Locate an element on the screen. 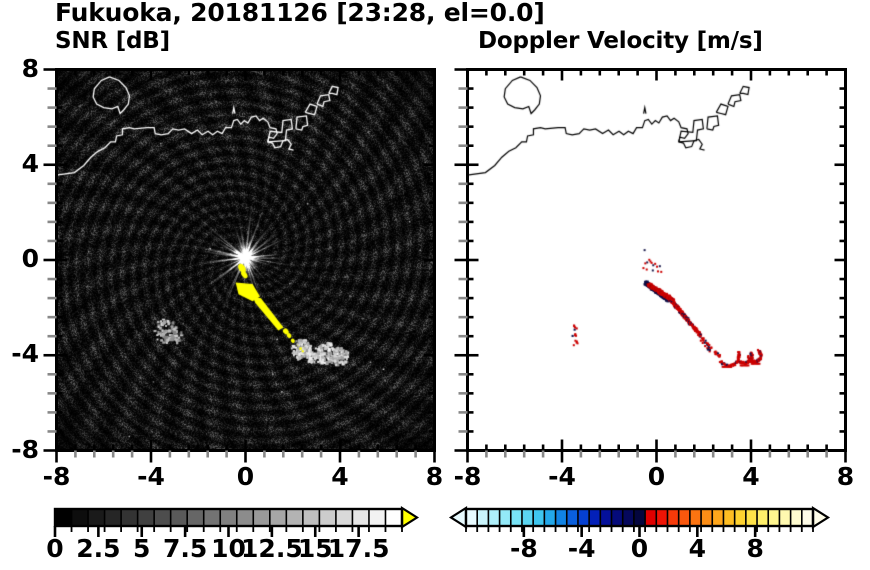 This screenshot has width=870, height=570. colorbar-tick-label: -8 is located at coordinates (523, 548).